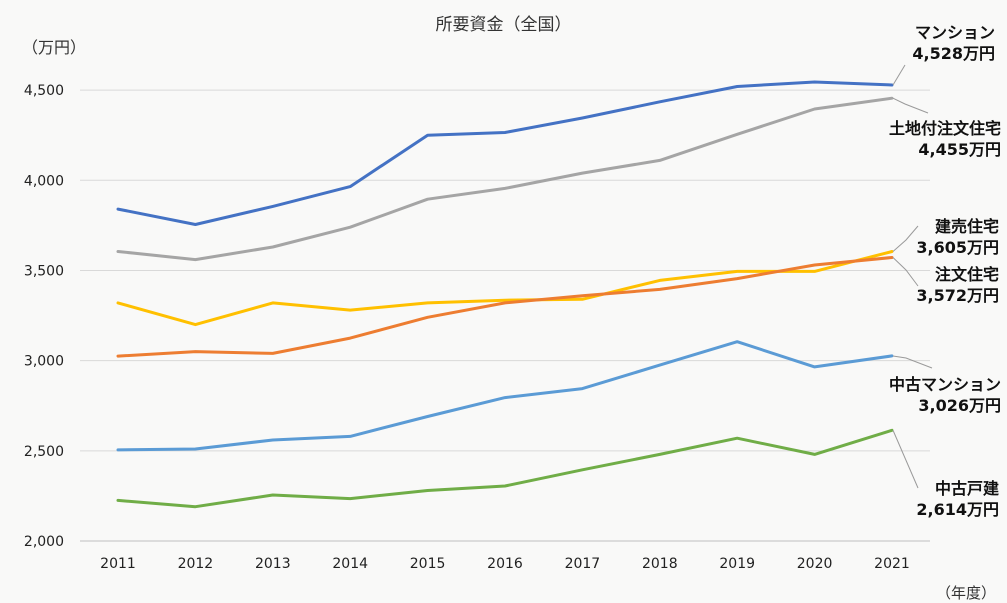  Describe the element at coordinates (350, 564) in the screenshot. I see `x-tick-label: 2014` at that location.